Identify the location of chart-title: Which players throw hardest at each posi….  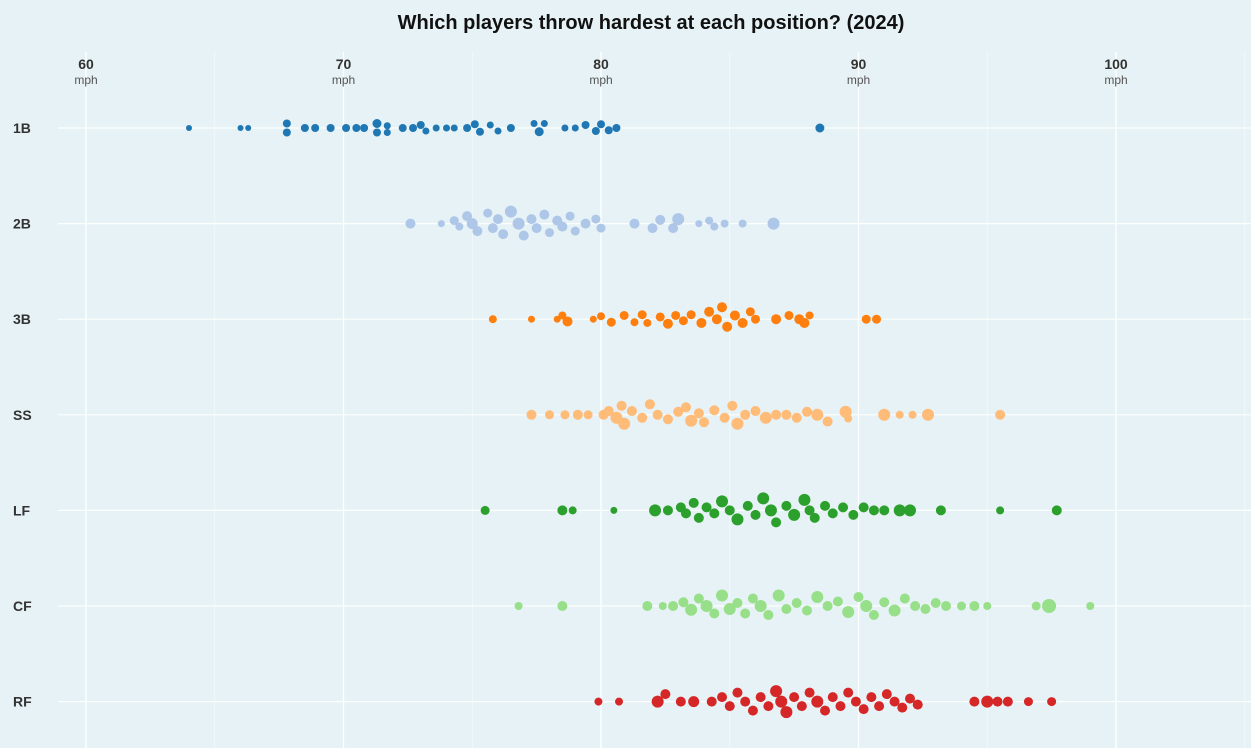
(651, 23).